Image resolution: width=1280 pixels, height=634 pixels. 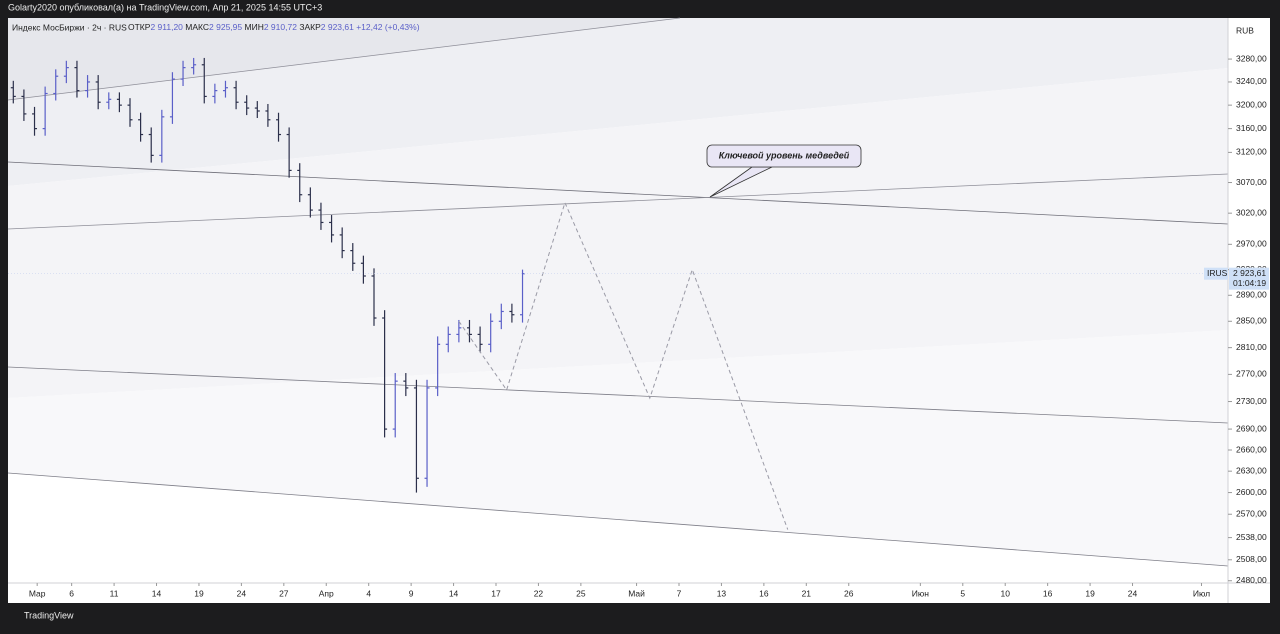 What do you see at coordinates (411, 593) in the screenshot?
I see `x-tick-label: 9` at bounding box center [411, 593].